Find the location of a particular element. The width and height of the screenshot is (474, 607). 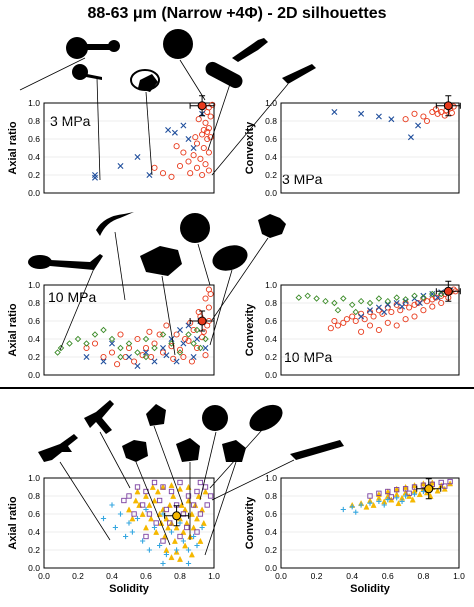

y-tick-label: 0.0 is located at coordinates (271, 568).